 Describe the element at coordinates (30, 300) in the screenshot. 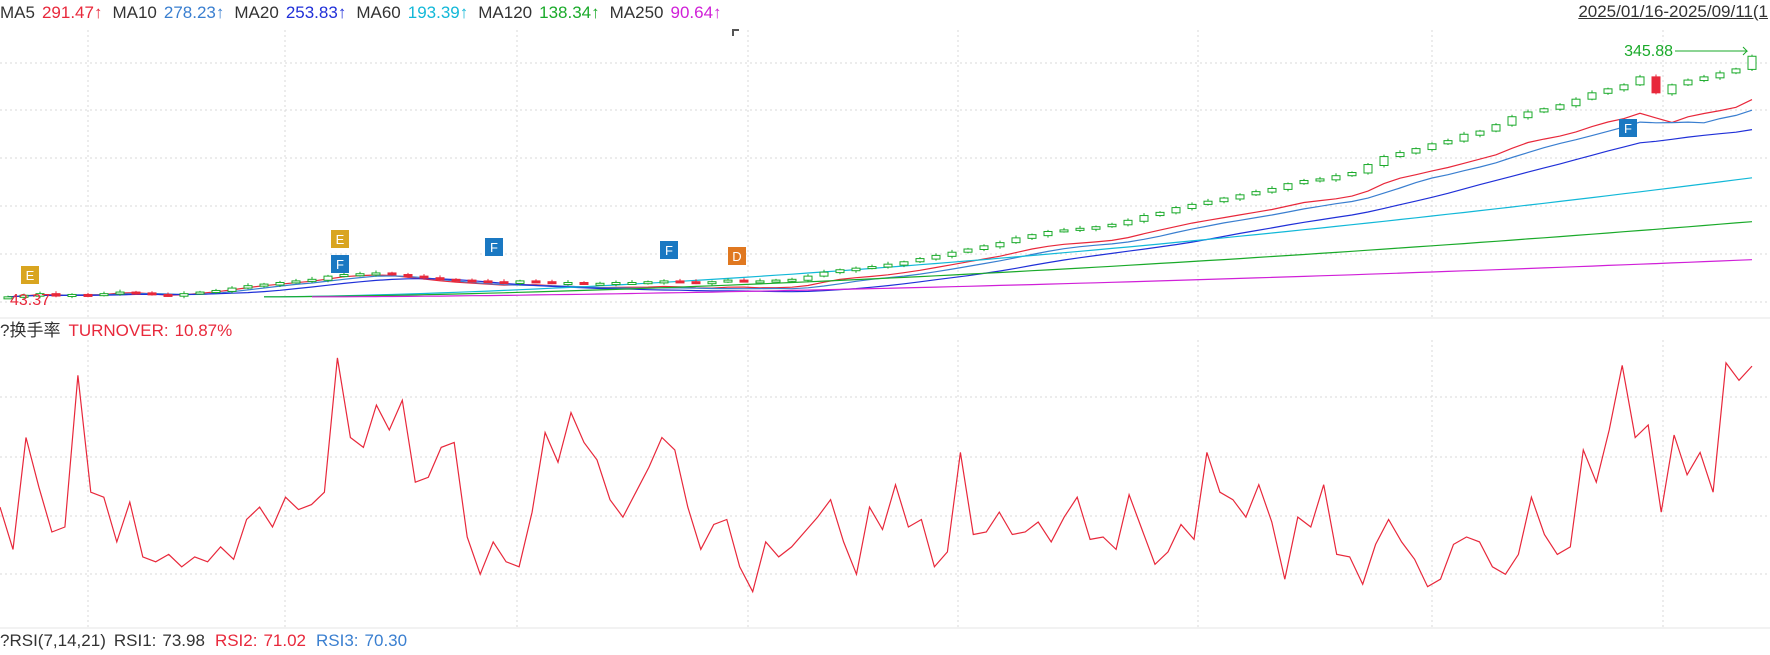

I see `low-price-label: 43.37` at that location.